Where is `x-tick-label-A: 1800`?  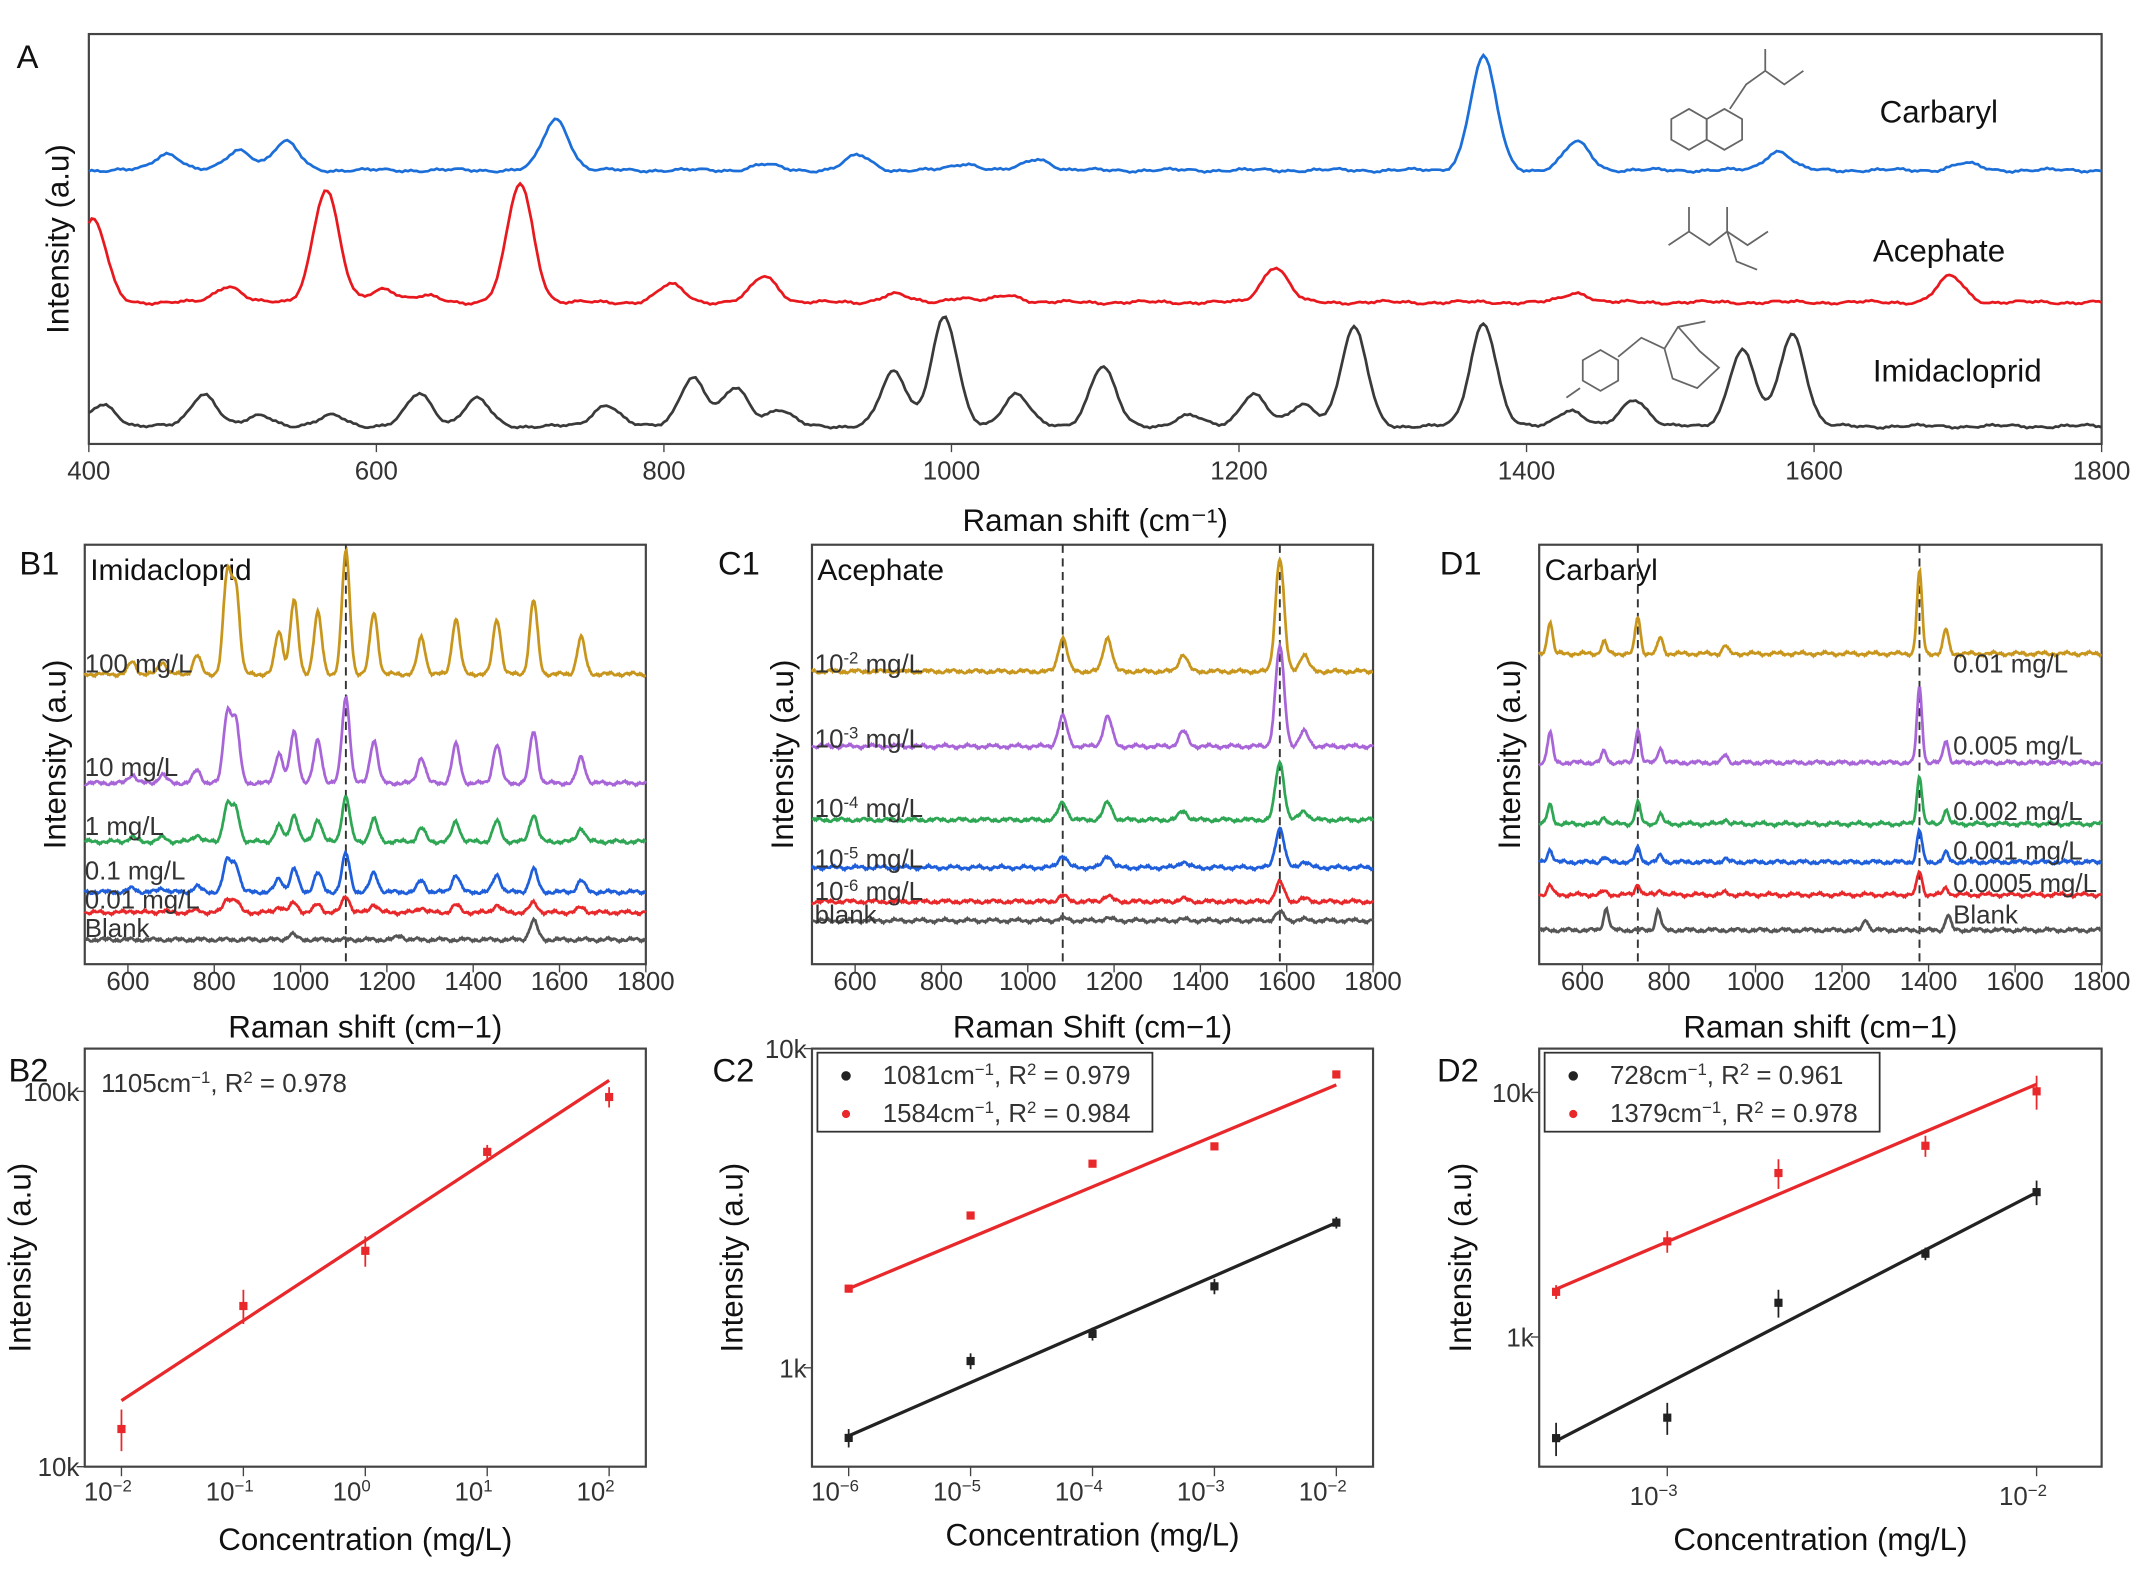
x-tick-label-A: 1800 is located at coordinates (2102, 471).